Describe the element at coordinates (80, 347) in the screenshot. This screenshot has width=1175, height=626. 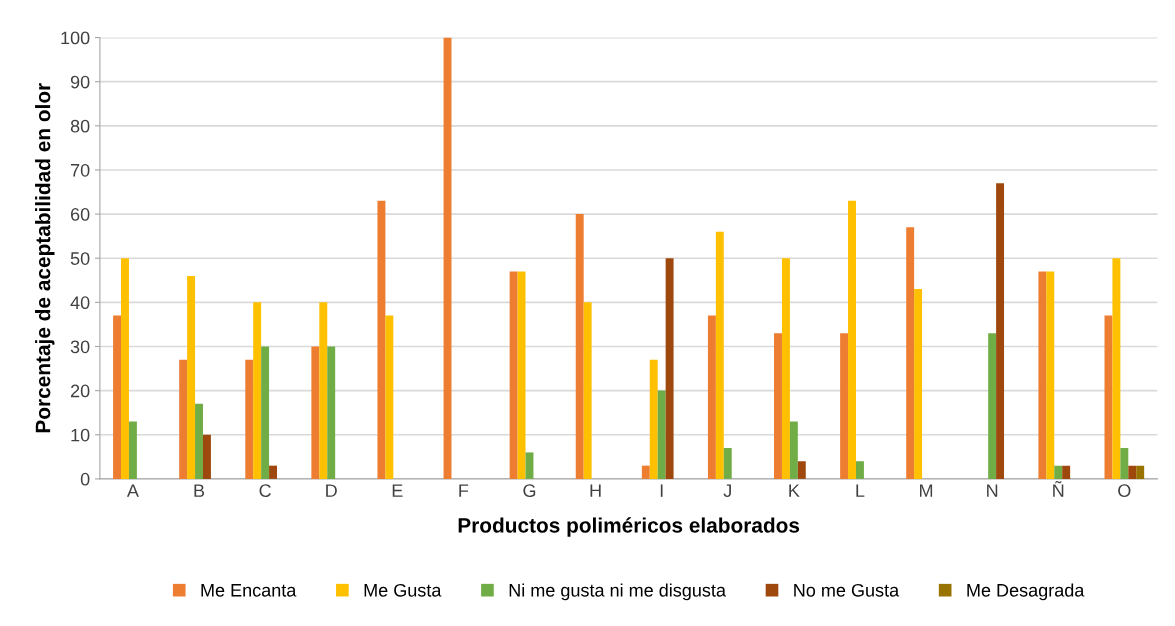
I see `y-tick-label: 30` at that location.